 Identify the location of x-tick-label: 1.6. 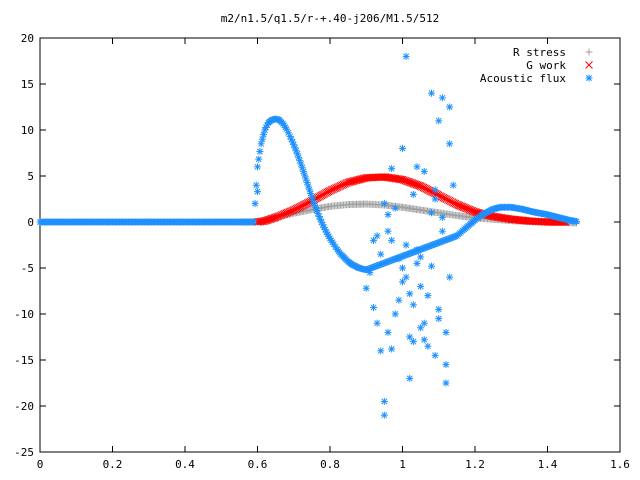
(620, 464).